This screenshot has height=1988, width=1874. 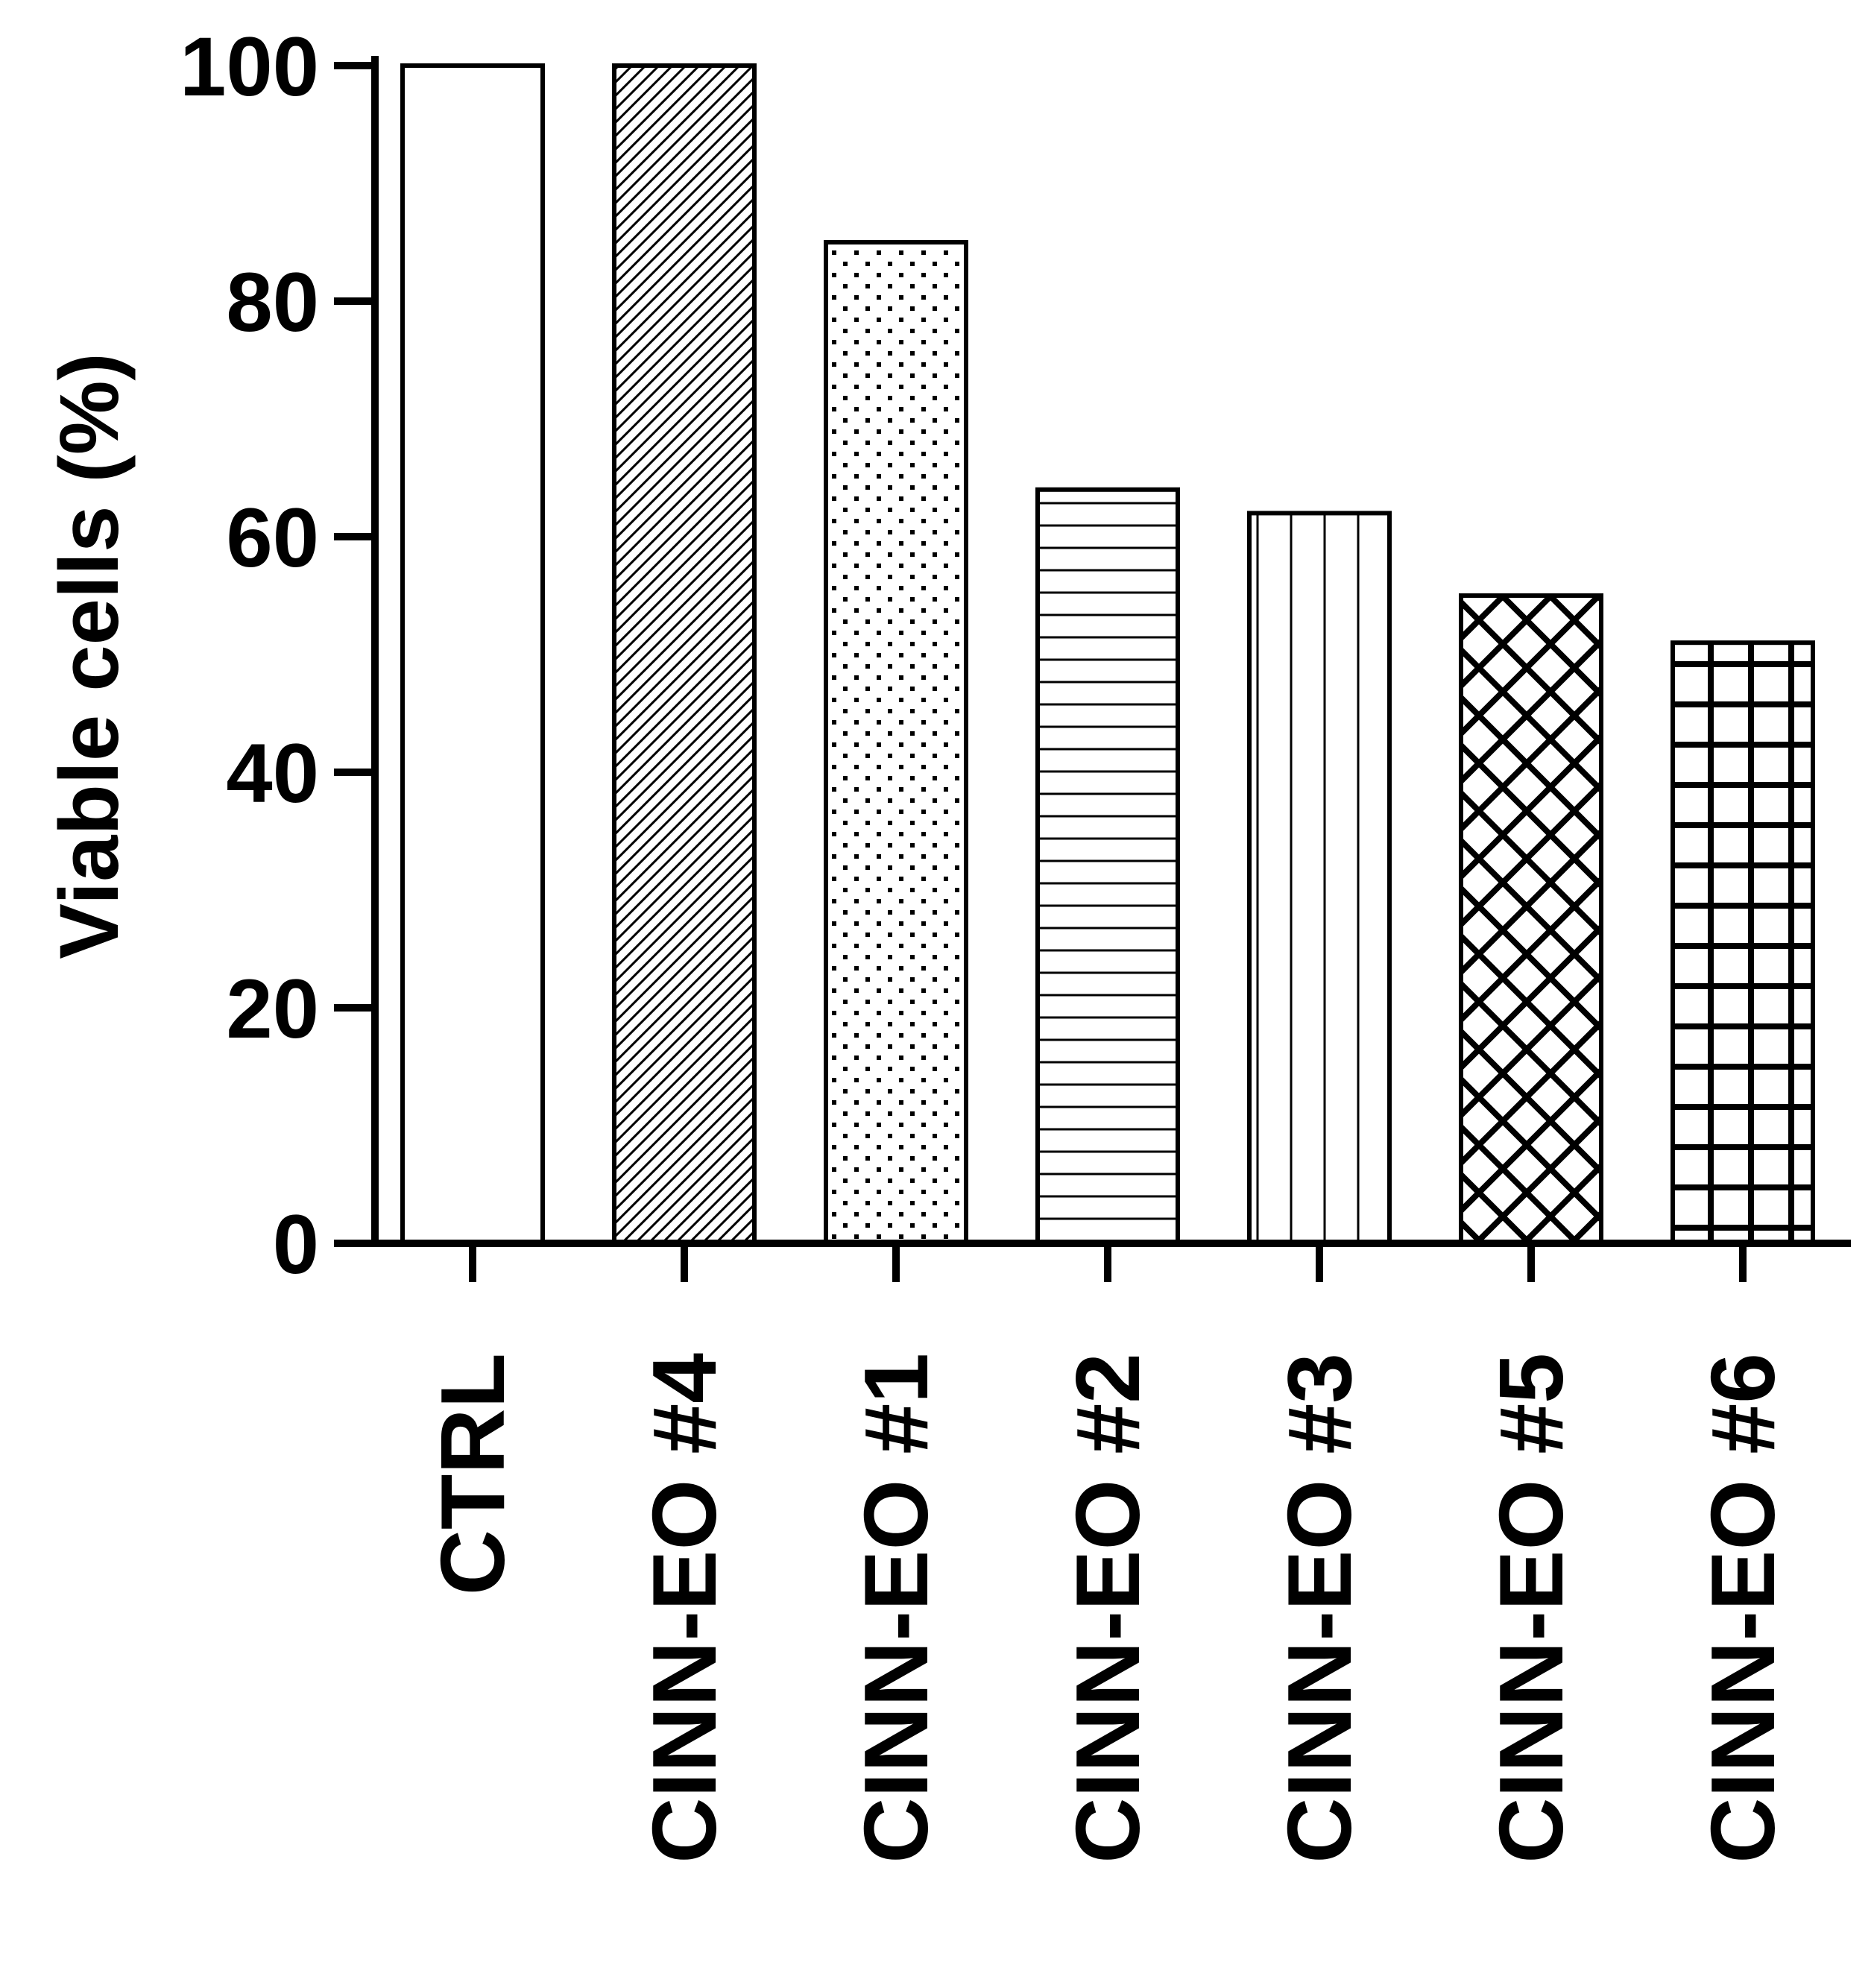 I want to click on bar-ctrl, so click(x=473, y=655).